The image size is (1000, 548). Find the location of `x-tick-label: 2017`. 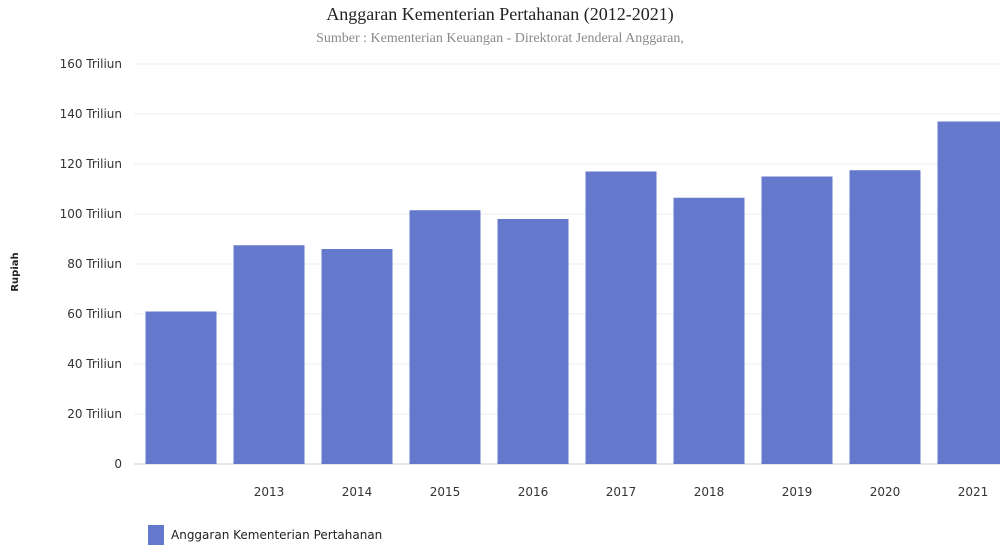

x-tick-label: 2017 is located at coordinates (621, 492).